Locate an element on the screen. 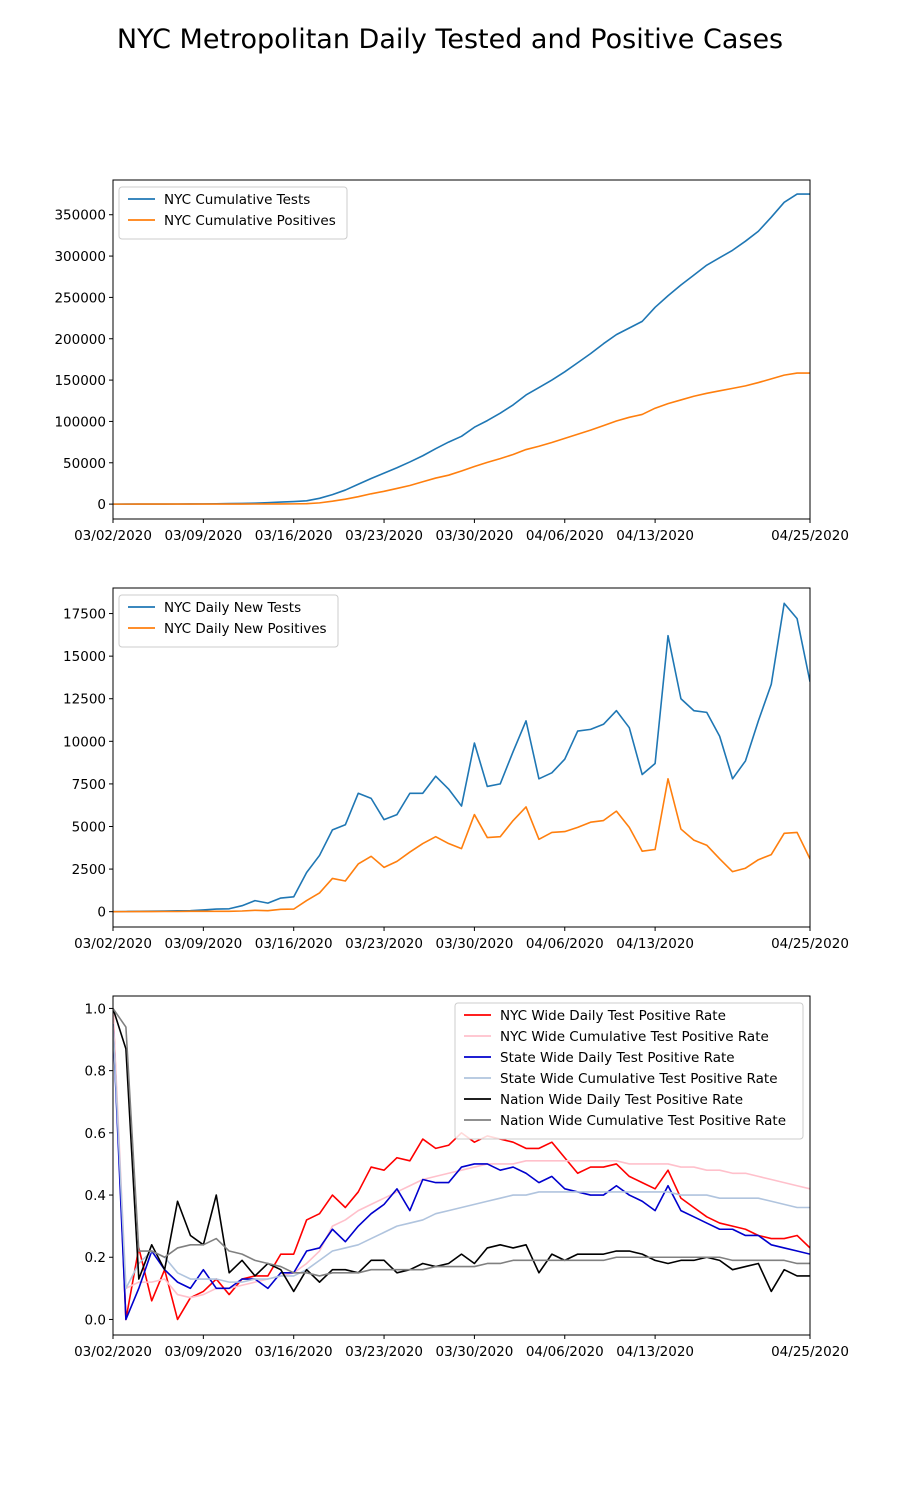 The height and width of the screenshot is (1500, 900). y-tick-label: 0.0 is located at coordinates (95, 1320).